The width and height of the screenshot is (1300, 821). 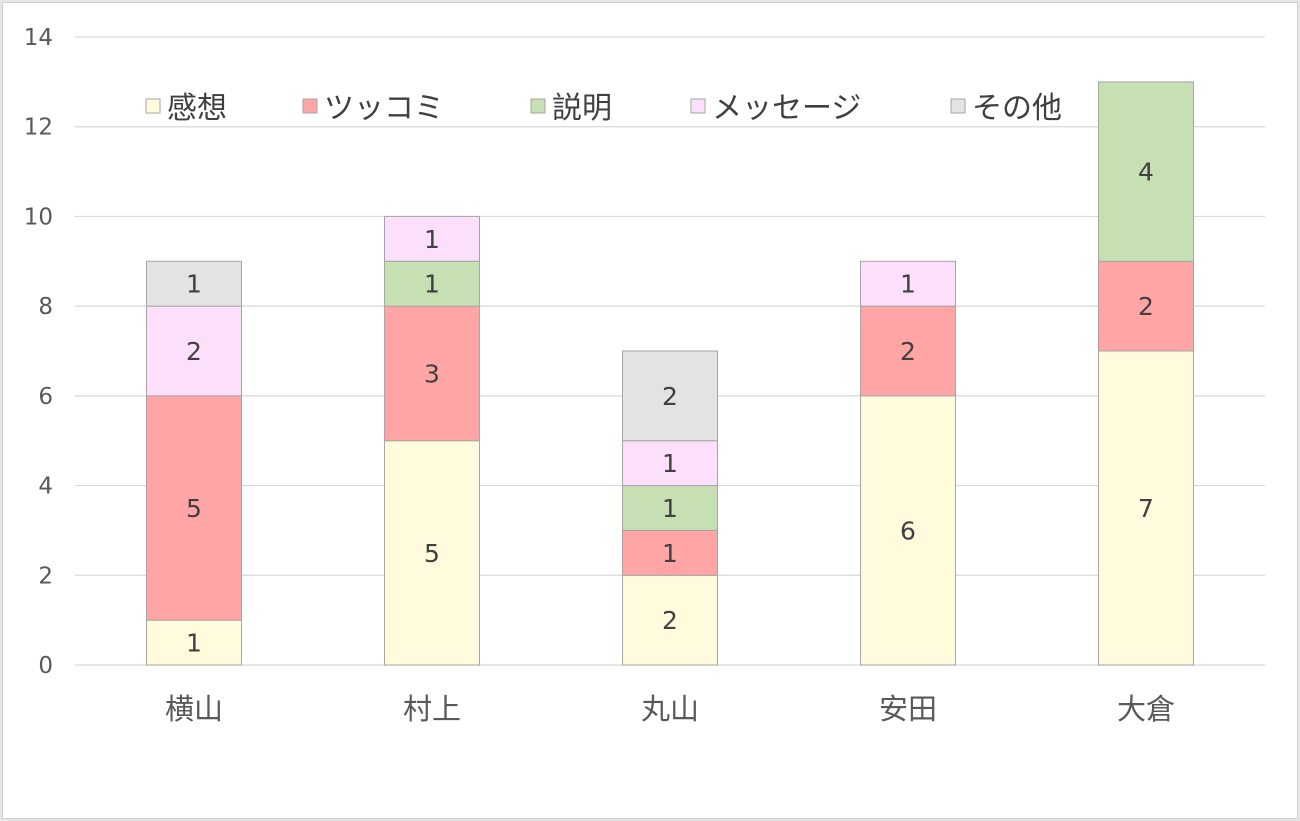 I want to click on y-tick-label: 2, so click(x=45, y=576).